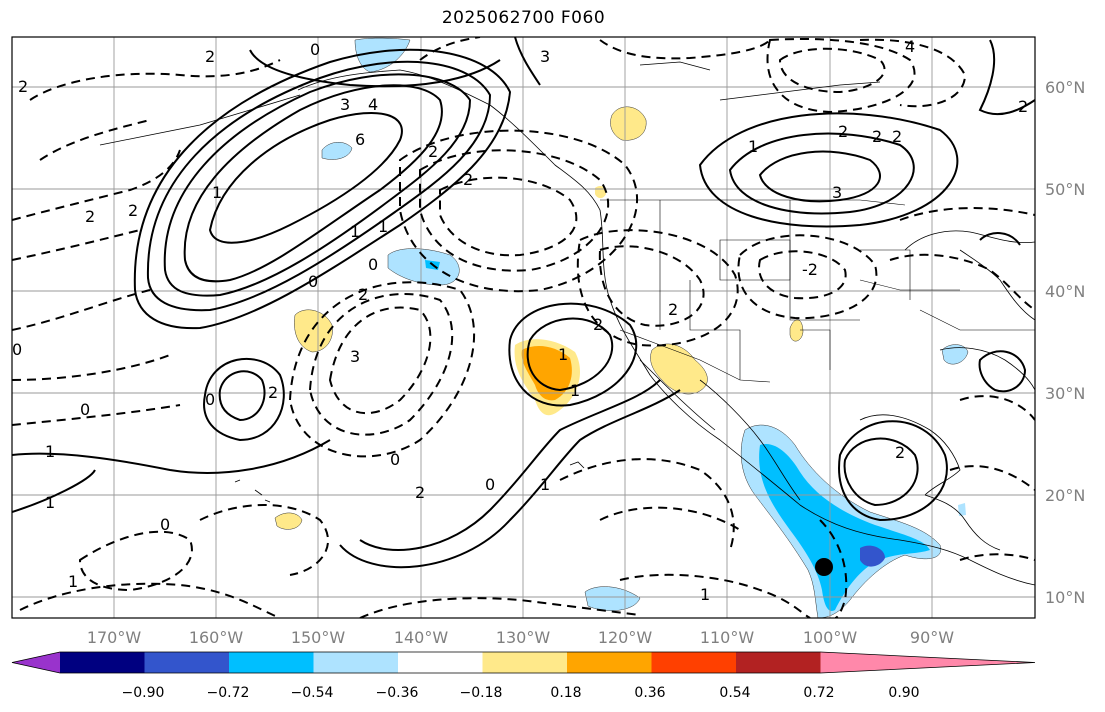 The width and height of the screenshot is (1105, 712). Describe the element at coordinates (830, 637) in the screenshot. I see `lon-label: 100°W` at that location.